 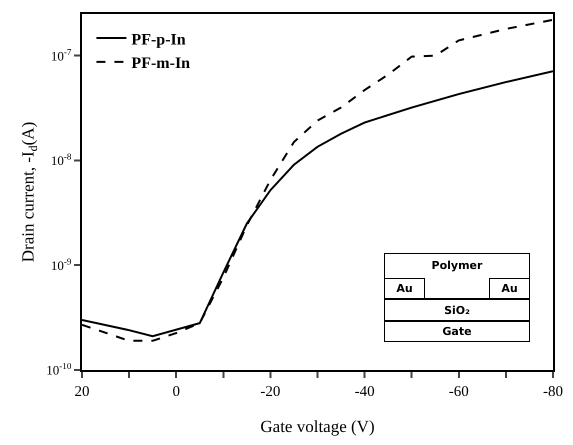 What do you see at coordinates (457, 331) in the screenshot?
I see `annotation: Gate` at bounding box center [457, 331].